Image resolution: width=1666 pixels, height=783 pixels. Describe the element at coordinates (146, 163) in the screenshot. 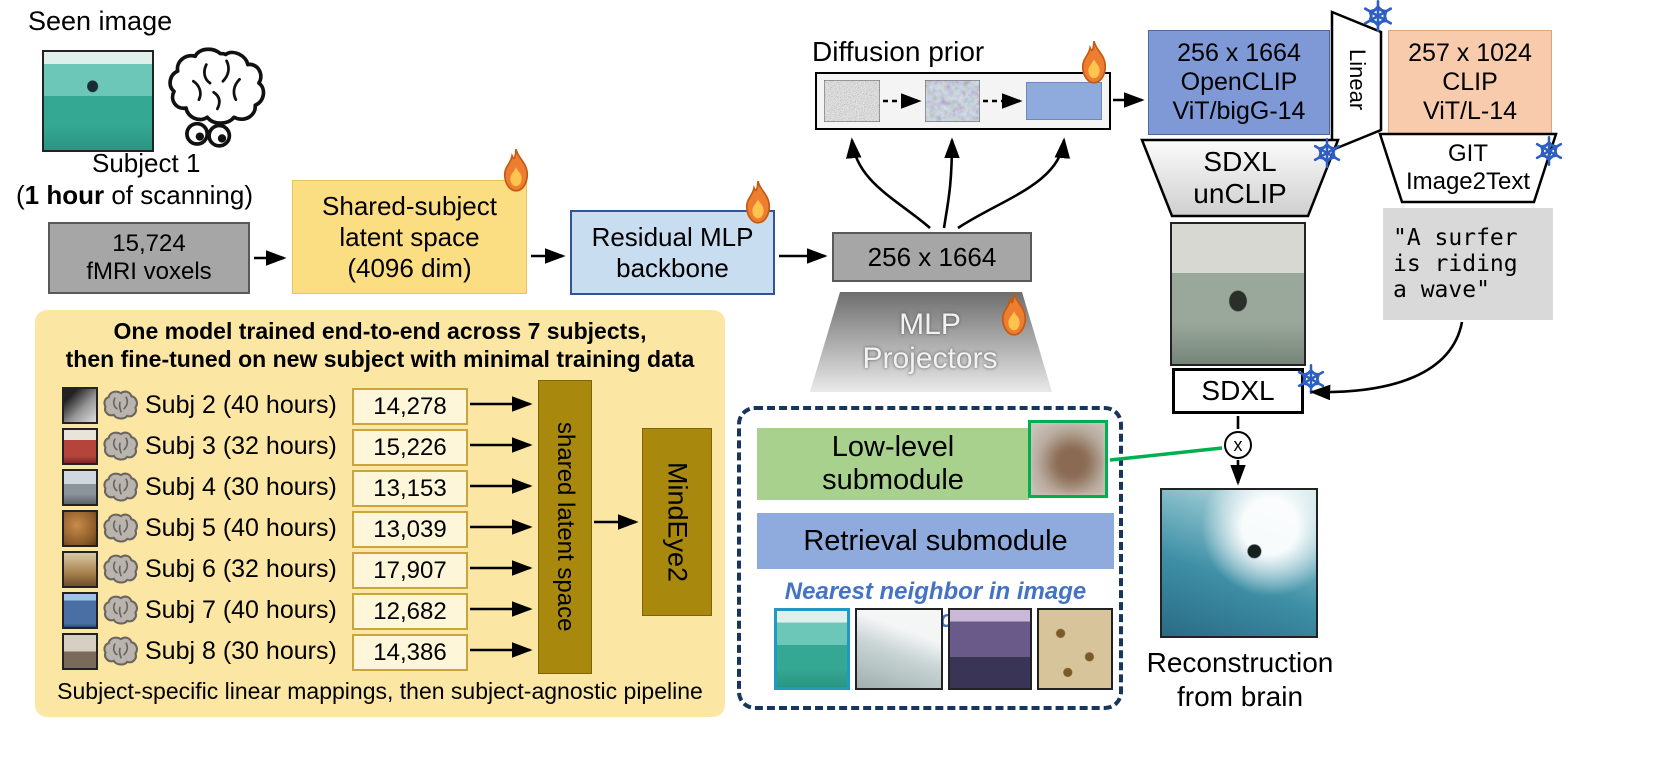

I see `subject1-label: Subject 1` at that location.